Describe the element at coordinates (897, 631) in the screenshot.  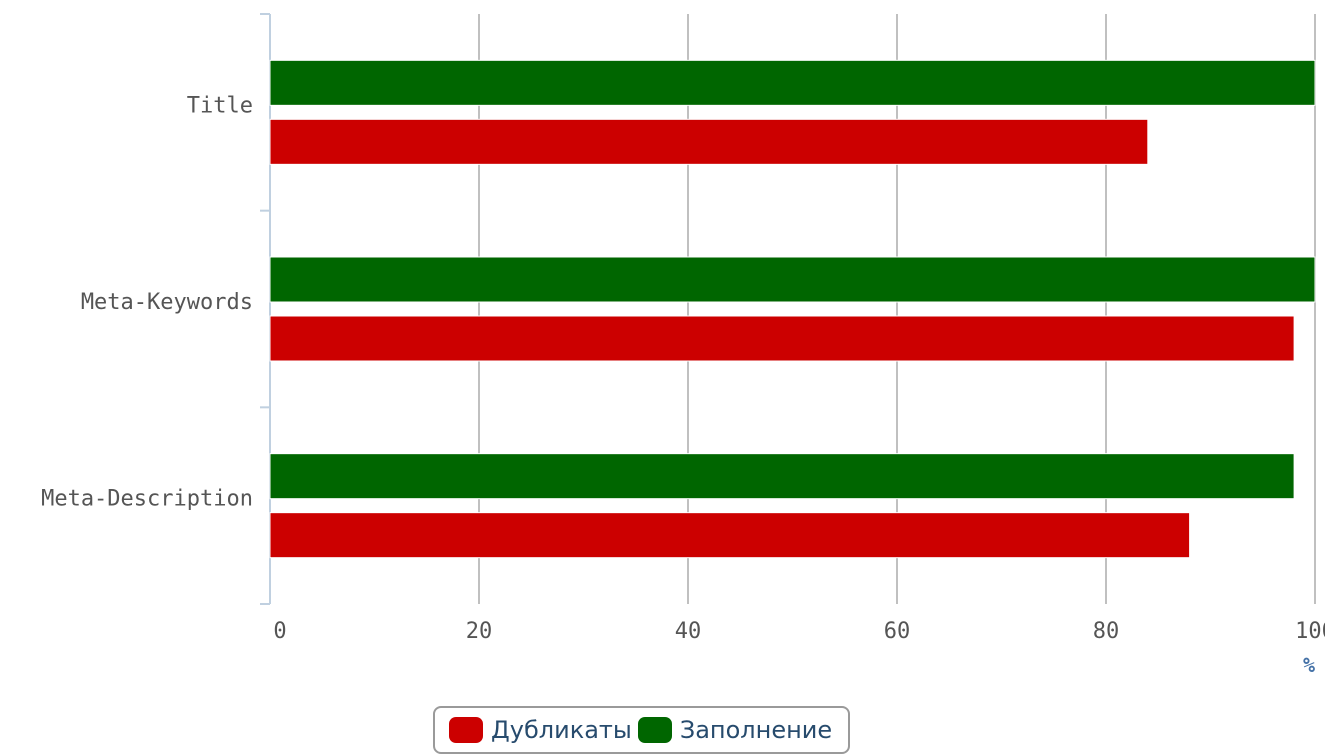
I see `x-tick-label-60: 60` at that location.